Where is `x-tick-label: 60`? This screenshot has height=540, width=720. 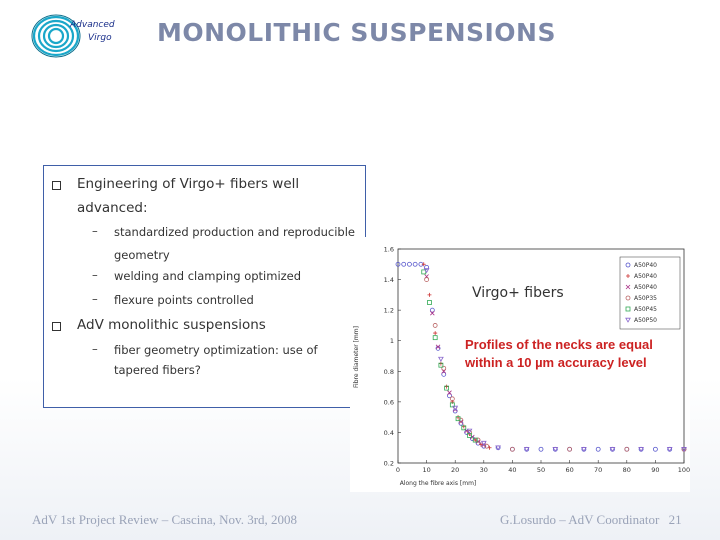
x-tick-label: 60 is located at coordinates (569, 470).